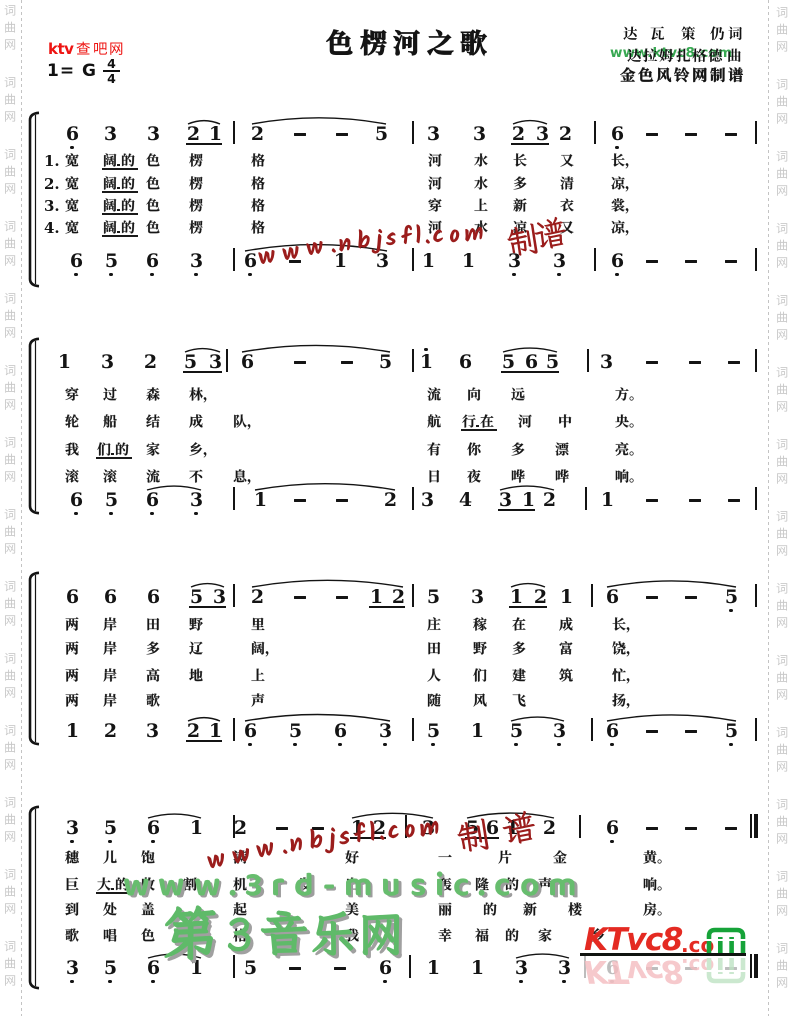 This screenshot has height=1016, width=790. Describe the element at coordinates (34, 658) in the screenshot. I see `notation-mark` at that location.